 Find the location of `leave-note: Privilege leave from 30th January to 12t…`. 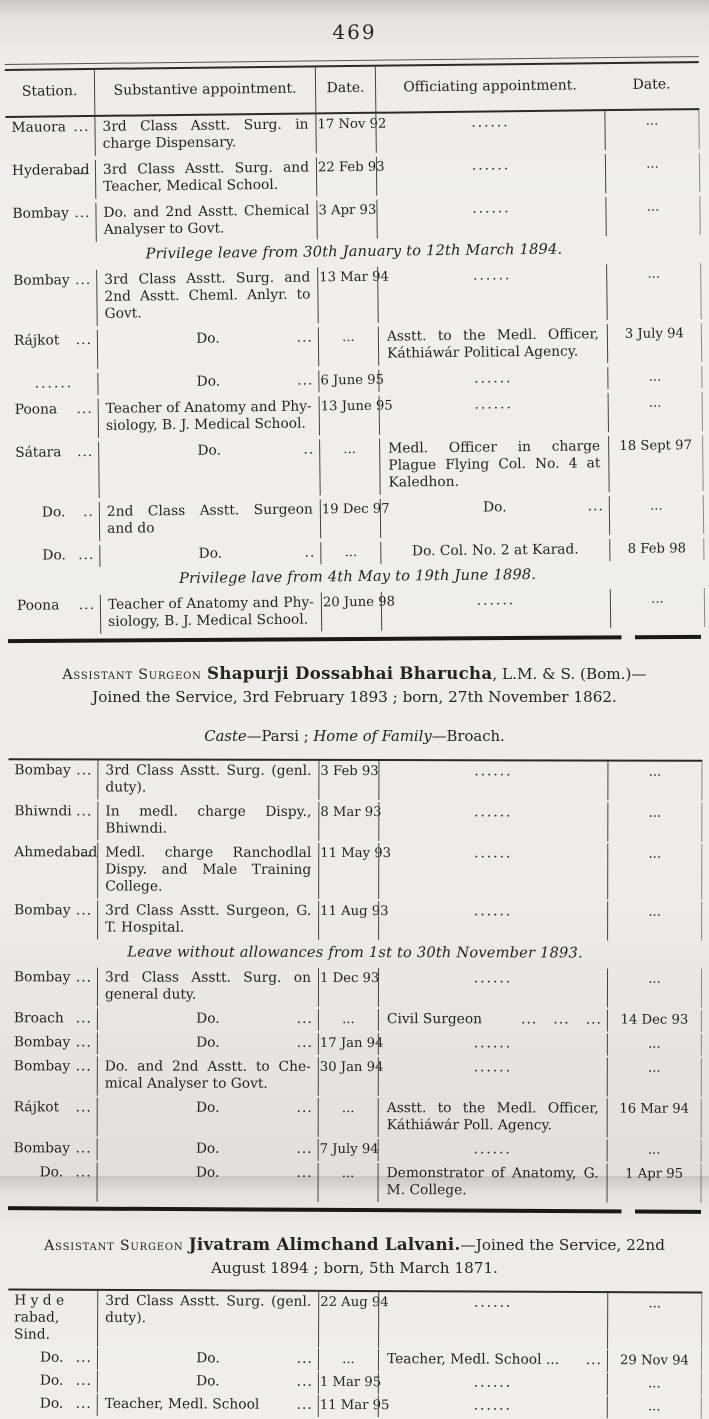

leave-note: Privilege leave from 30th January to 12t… is located at coordinates (354, 251).